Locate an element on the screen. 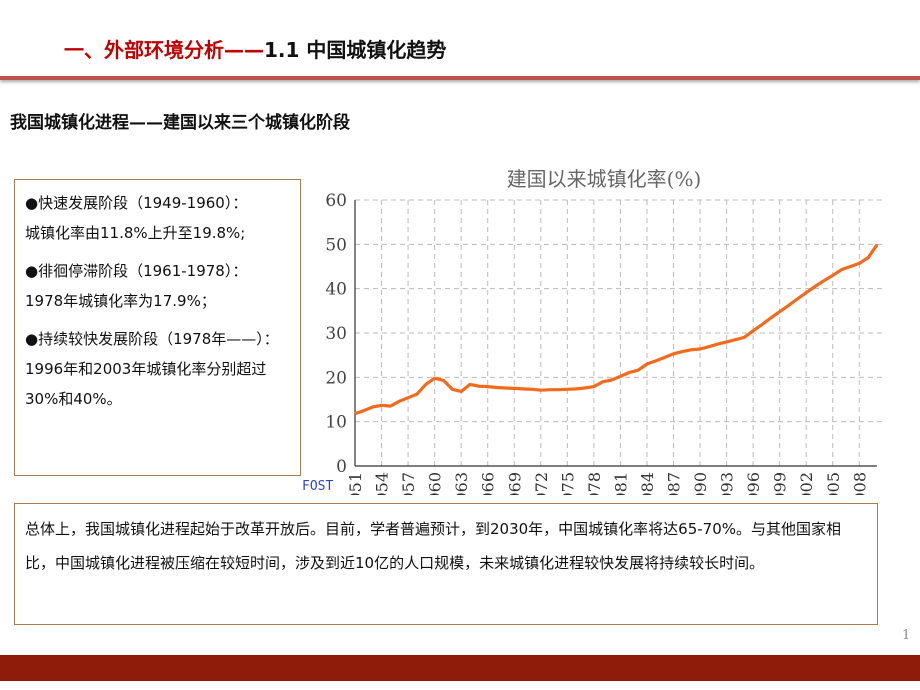  slide-title: 一、外部环境分析——1.1 中国城镇化趋势 is located at coordinates (255, 48).